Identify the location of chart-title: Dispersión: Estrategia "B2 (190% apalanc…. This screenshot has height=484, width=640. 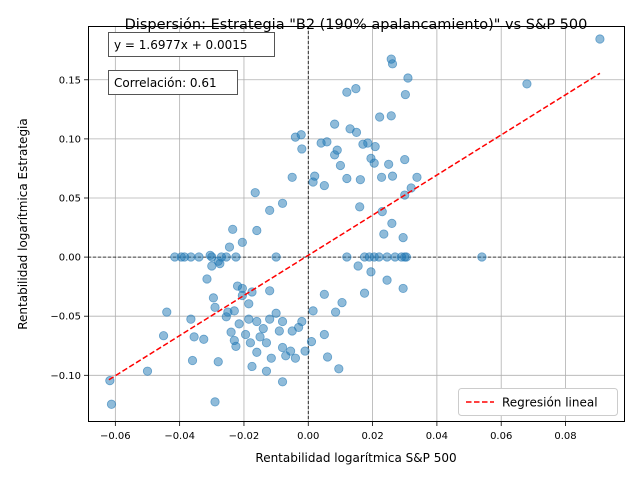
(356, 25).